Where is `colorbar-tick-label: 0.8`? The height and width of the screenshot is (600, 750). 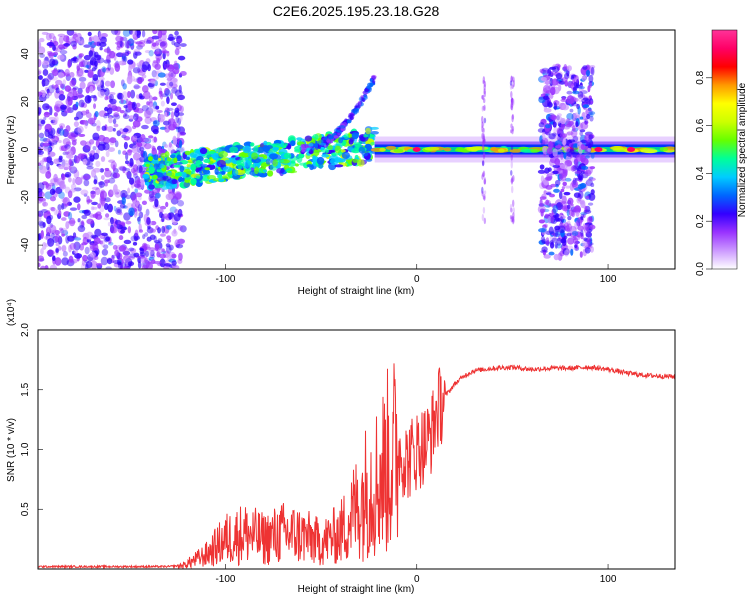 colorbar-tick-label: 0.8 is located at coordinates (700, 77).